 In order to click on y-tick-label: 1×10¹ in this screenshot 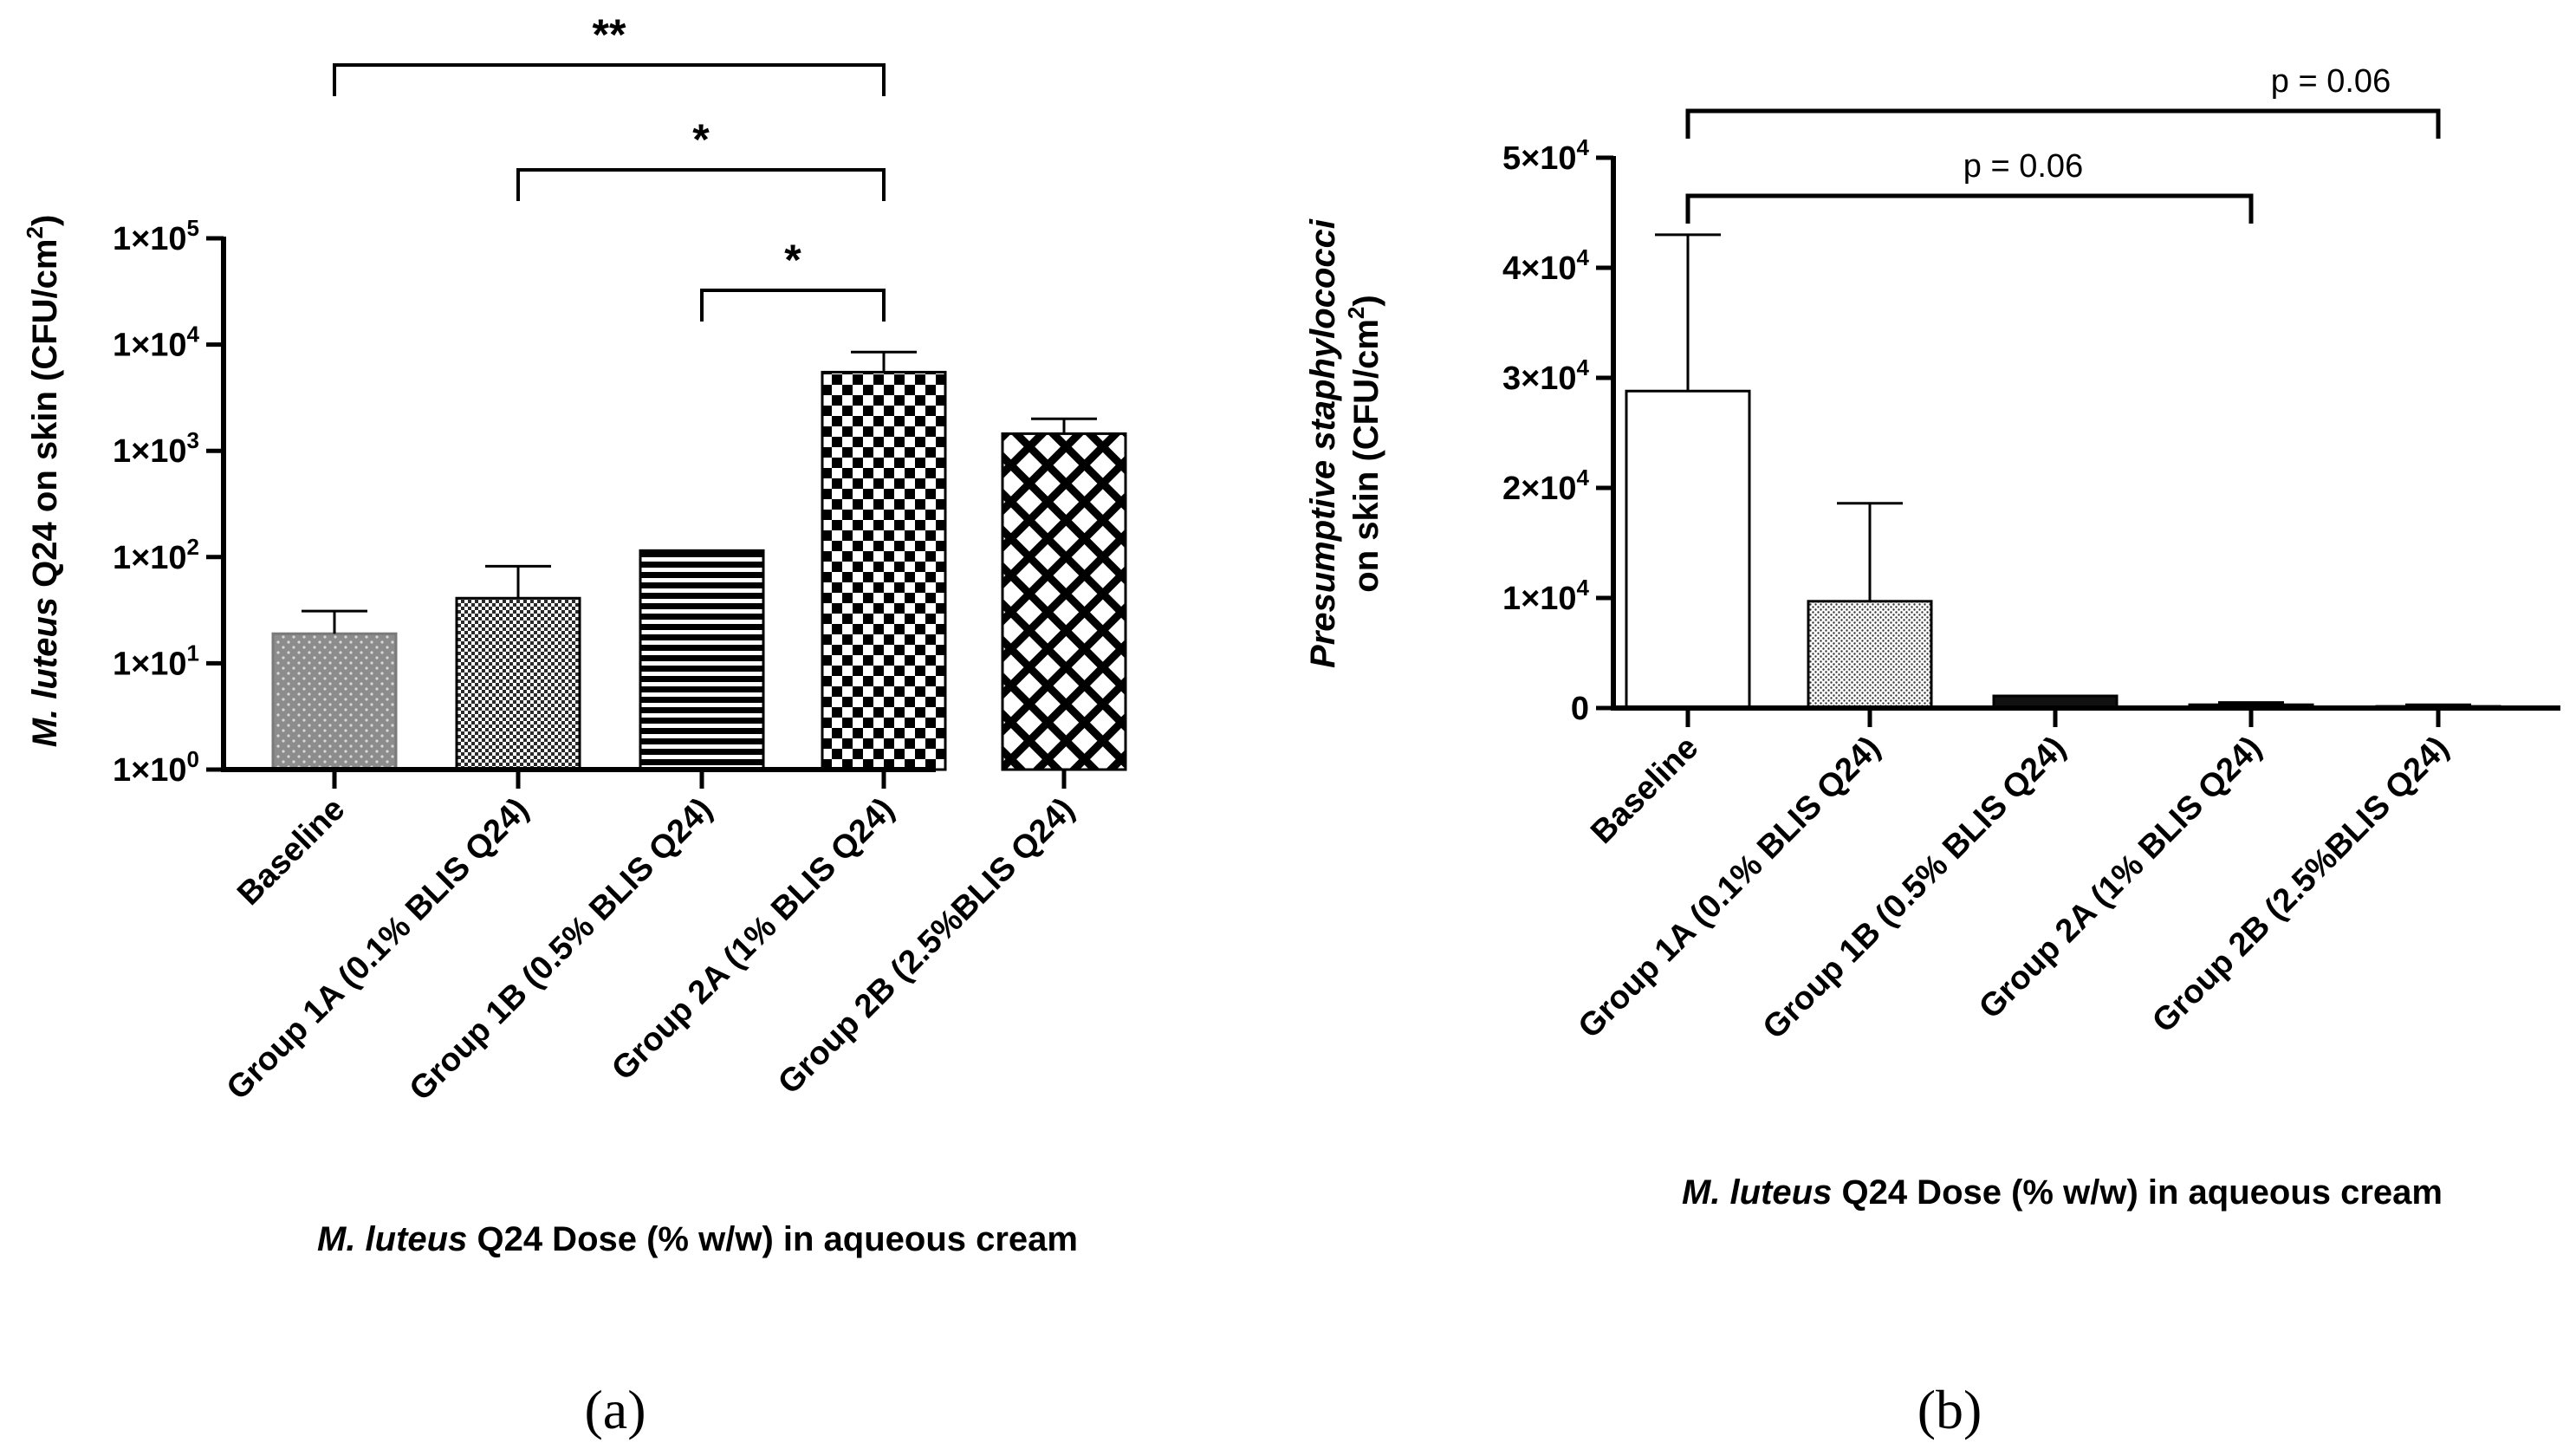, I will do `click(156, 661)`.